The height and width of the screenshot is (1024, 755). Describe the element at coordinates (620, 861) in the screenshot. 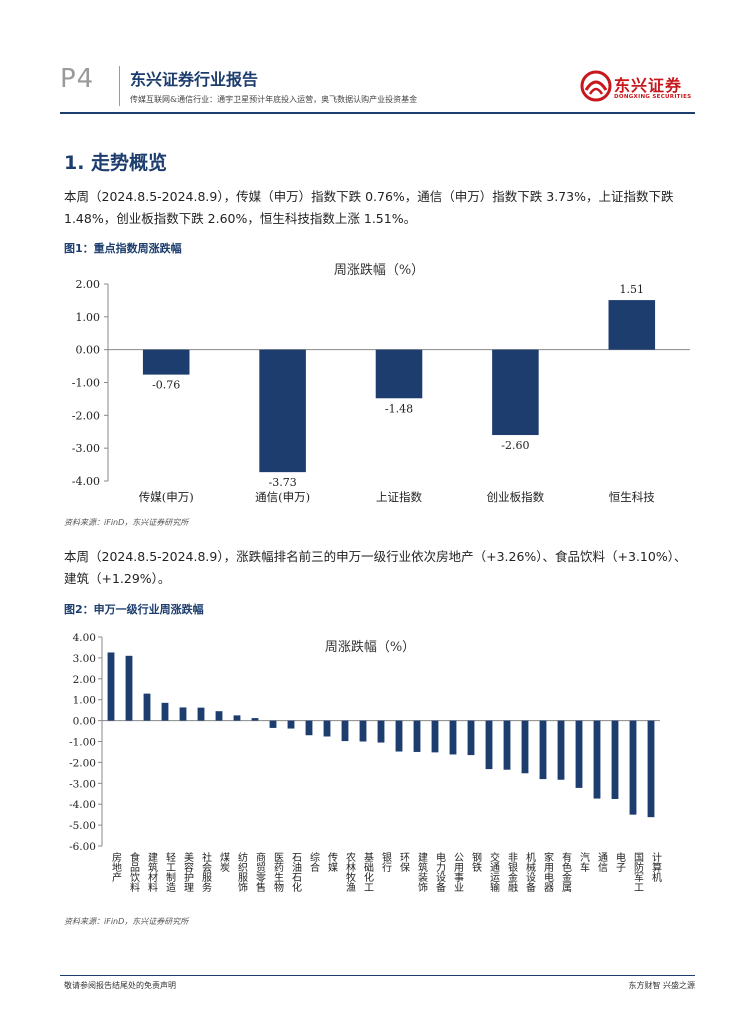

I see `chart2-x-tick-label: 电子` at that location.